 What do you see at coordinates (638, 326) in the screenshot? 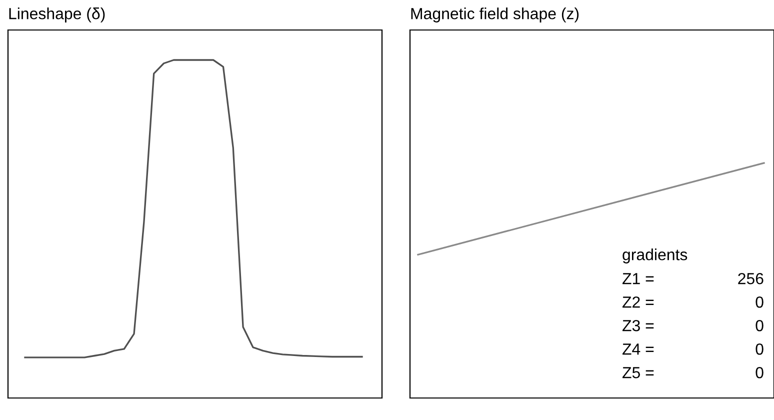
I see `annotation: Z3 =` at bounding box center [638, 326].